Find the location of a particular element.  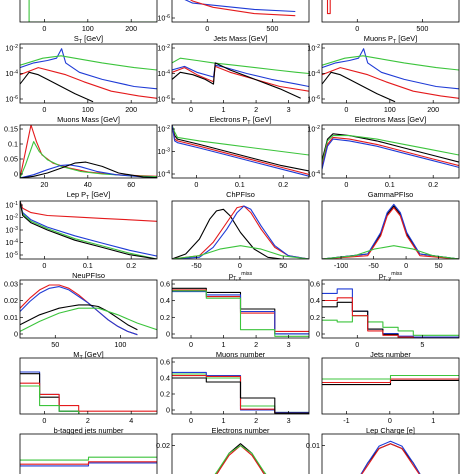

y-tick-label: 0.01 is located at coordinates (11, 317).